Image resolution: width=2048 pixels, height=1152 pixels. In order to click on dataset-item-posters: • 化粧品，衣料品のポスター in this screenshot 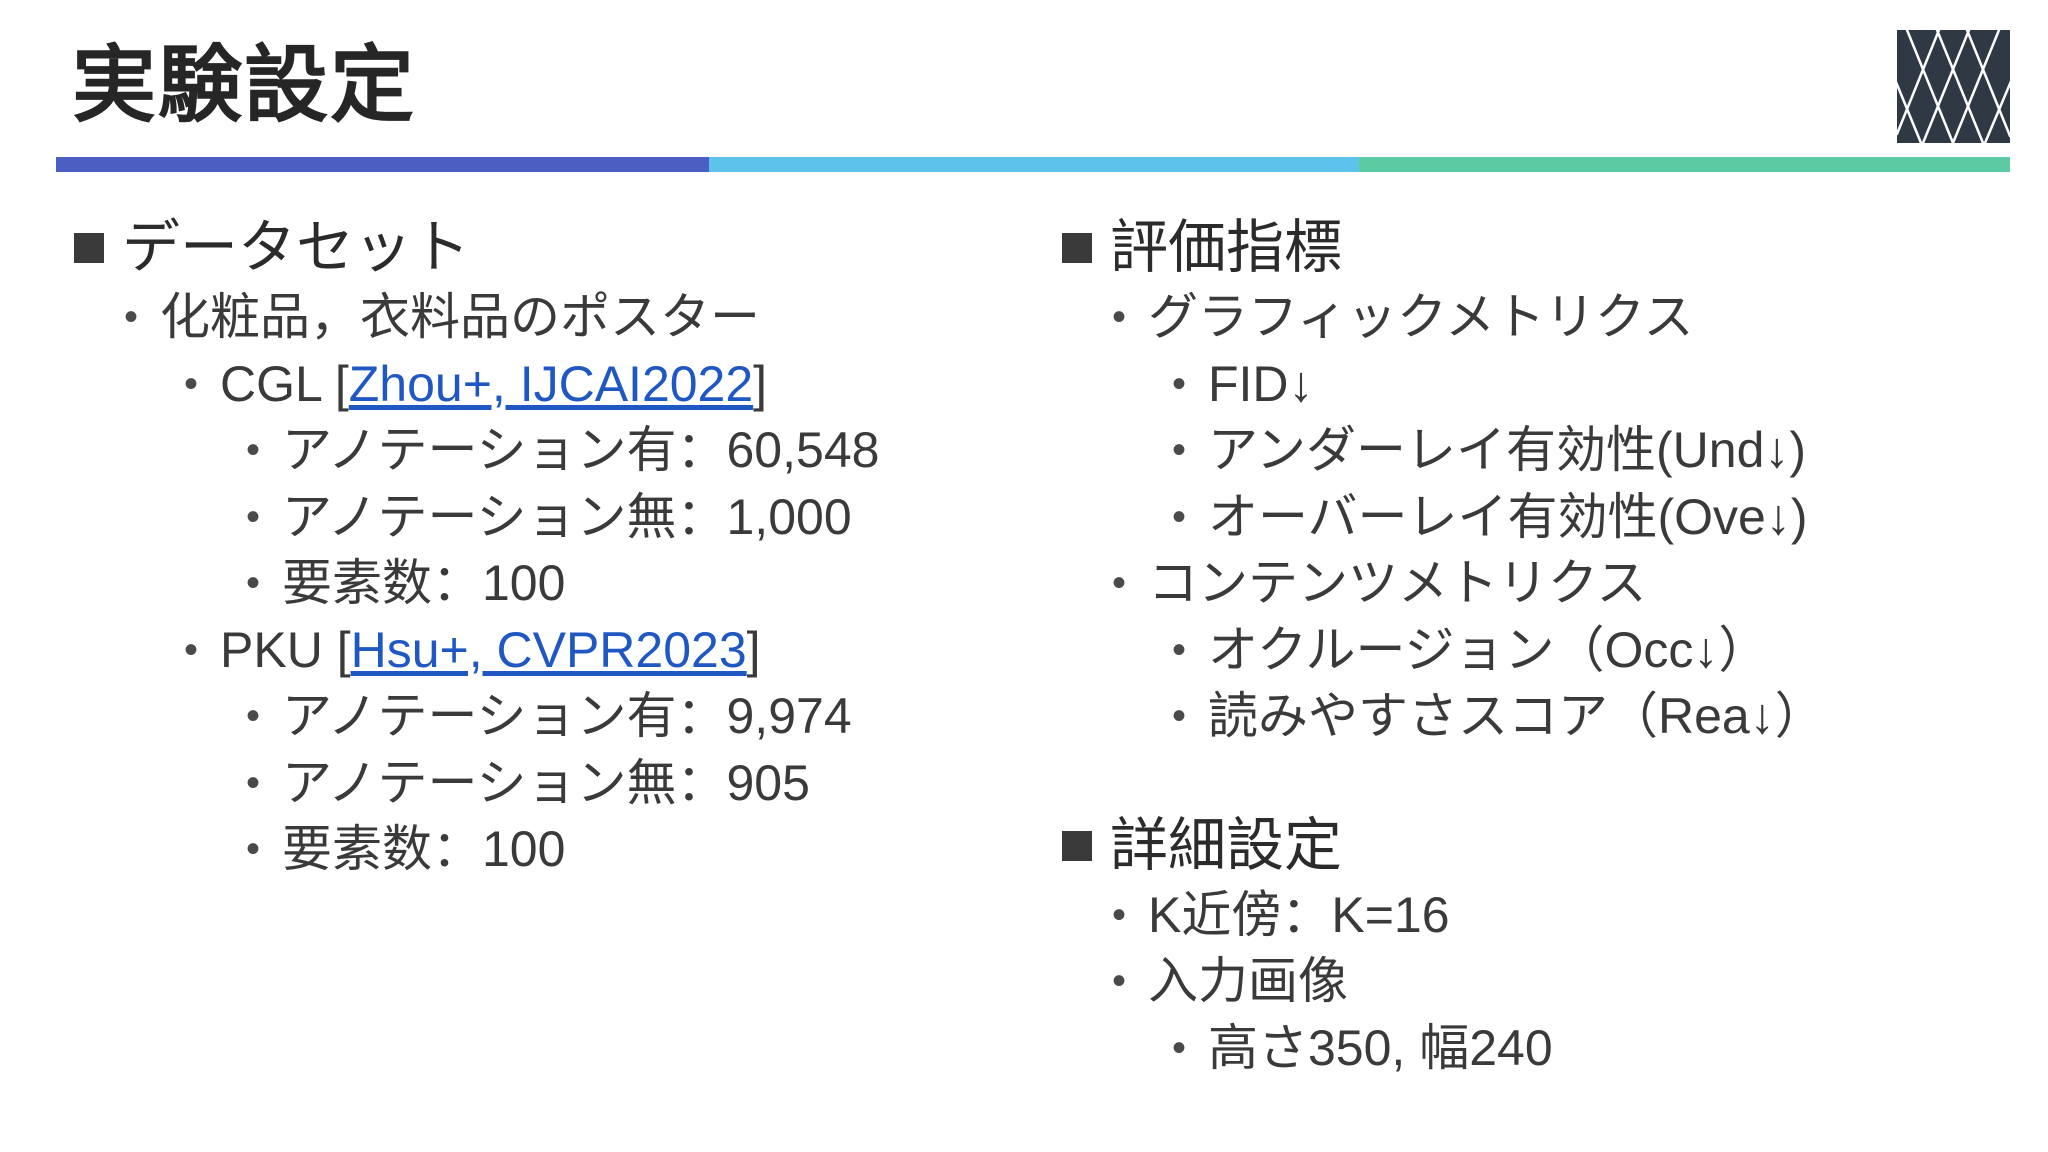, I will do `click(554, 317)`.